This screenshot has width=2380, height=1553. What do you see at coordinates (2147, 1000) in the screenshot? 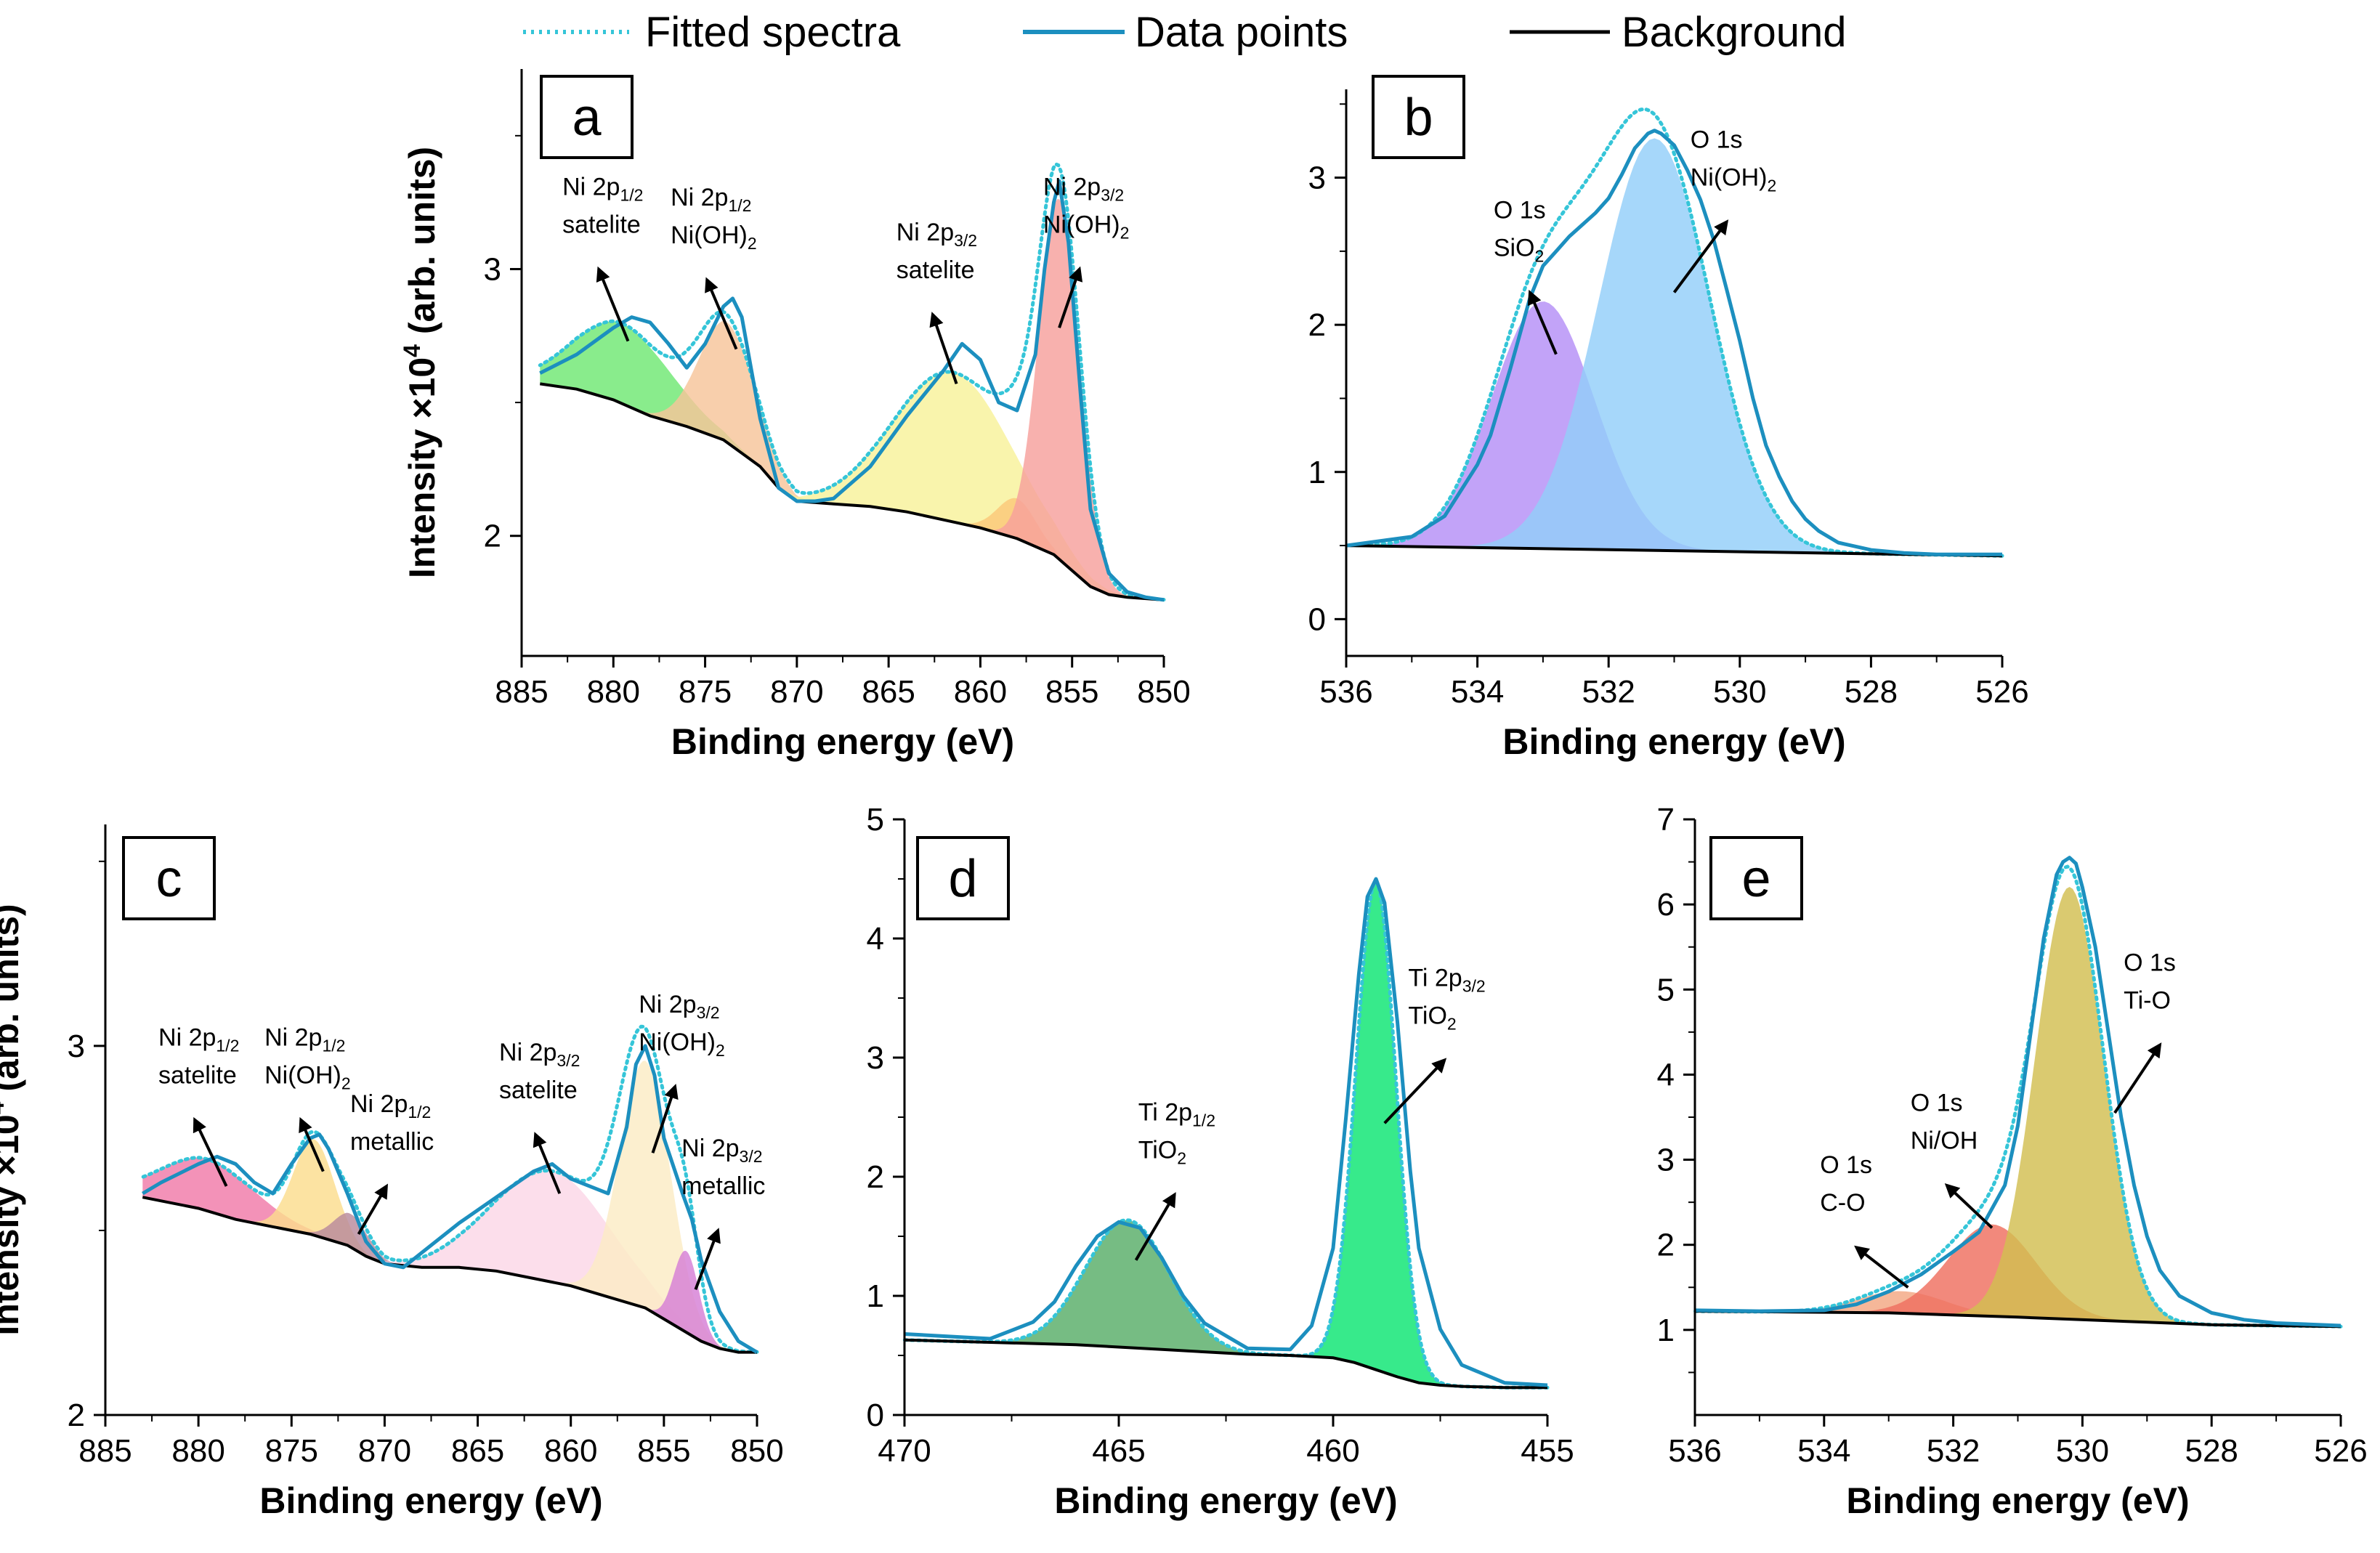
I see `annotation-label-e-2-line2: Ti-O` at bounding box center [2147, 1000].